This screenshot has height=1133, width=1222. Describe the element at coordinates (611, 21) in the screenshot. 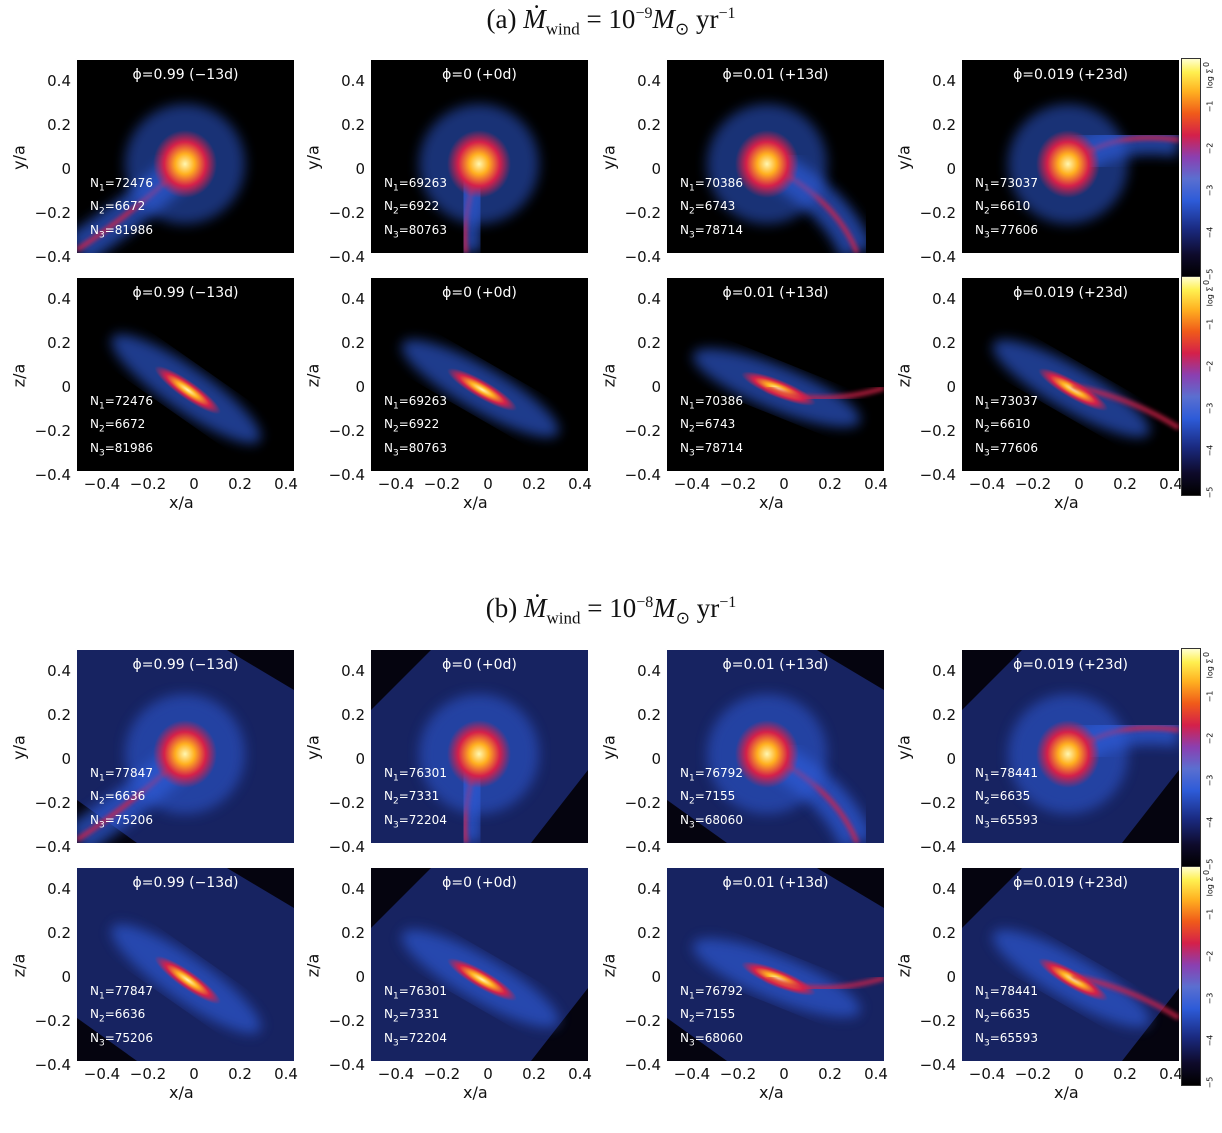

I see `section-a-title: (a) Ṁwind = 10−9M⊙ yr−1` at that location.